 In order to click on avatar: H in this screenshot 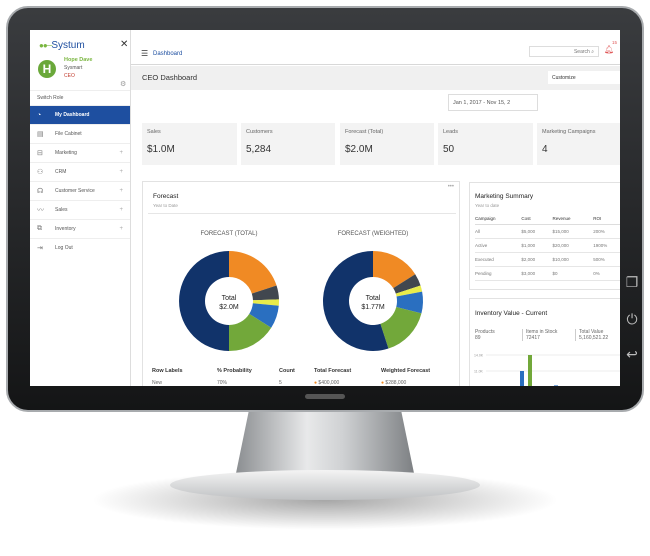, I will do `click(47, 69)`.